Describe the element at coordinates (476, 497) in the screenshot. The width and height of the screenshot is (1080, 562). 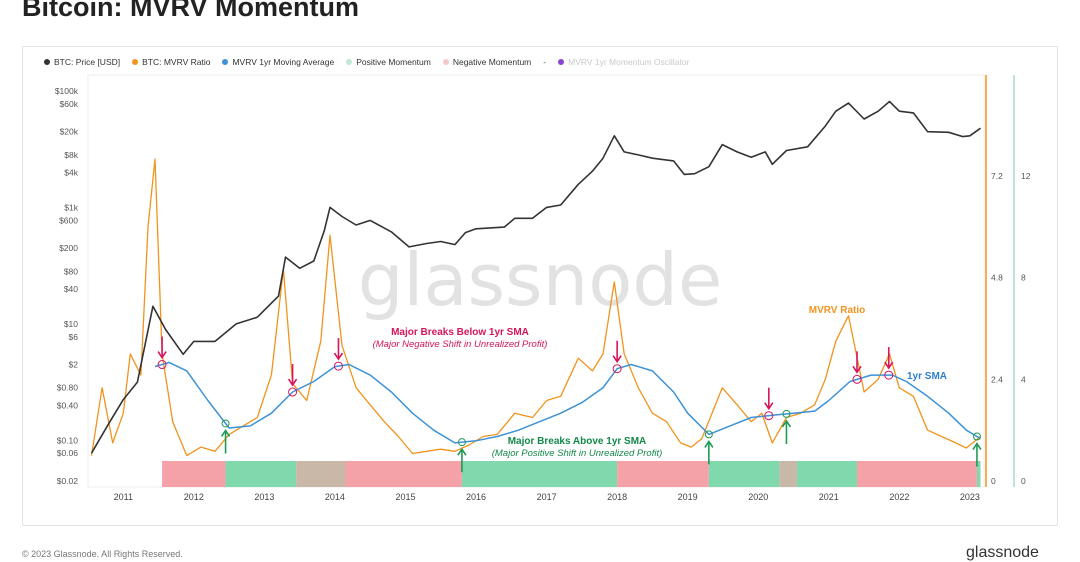
I see `x-tick-2016: 2016` at that location.